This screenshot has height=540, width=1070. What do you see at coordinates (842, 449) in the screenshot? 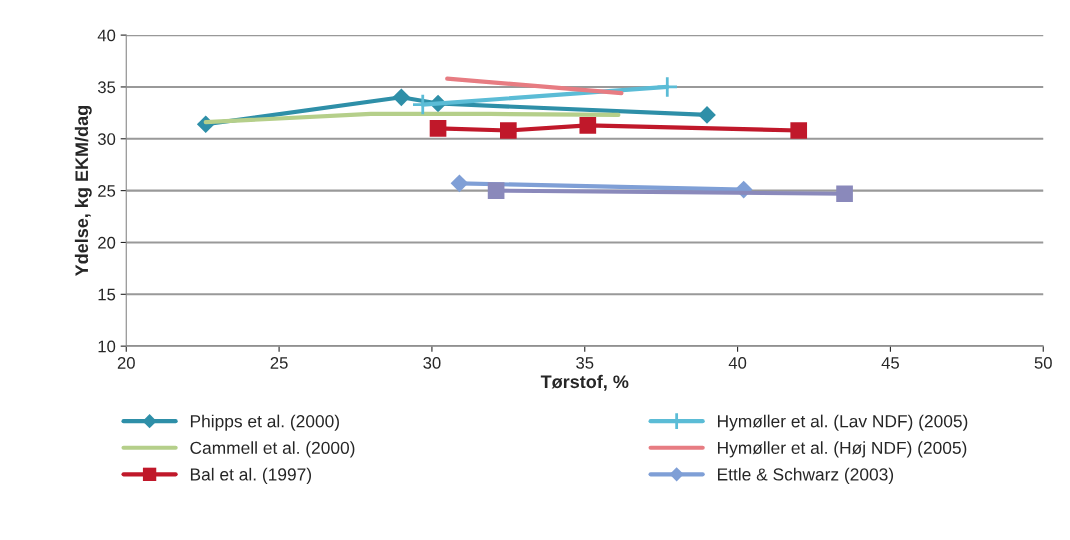
I see `legend-label: Hymøller et al. (Høj NDF) (2005)` at bounding box center [842, 449].